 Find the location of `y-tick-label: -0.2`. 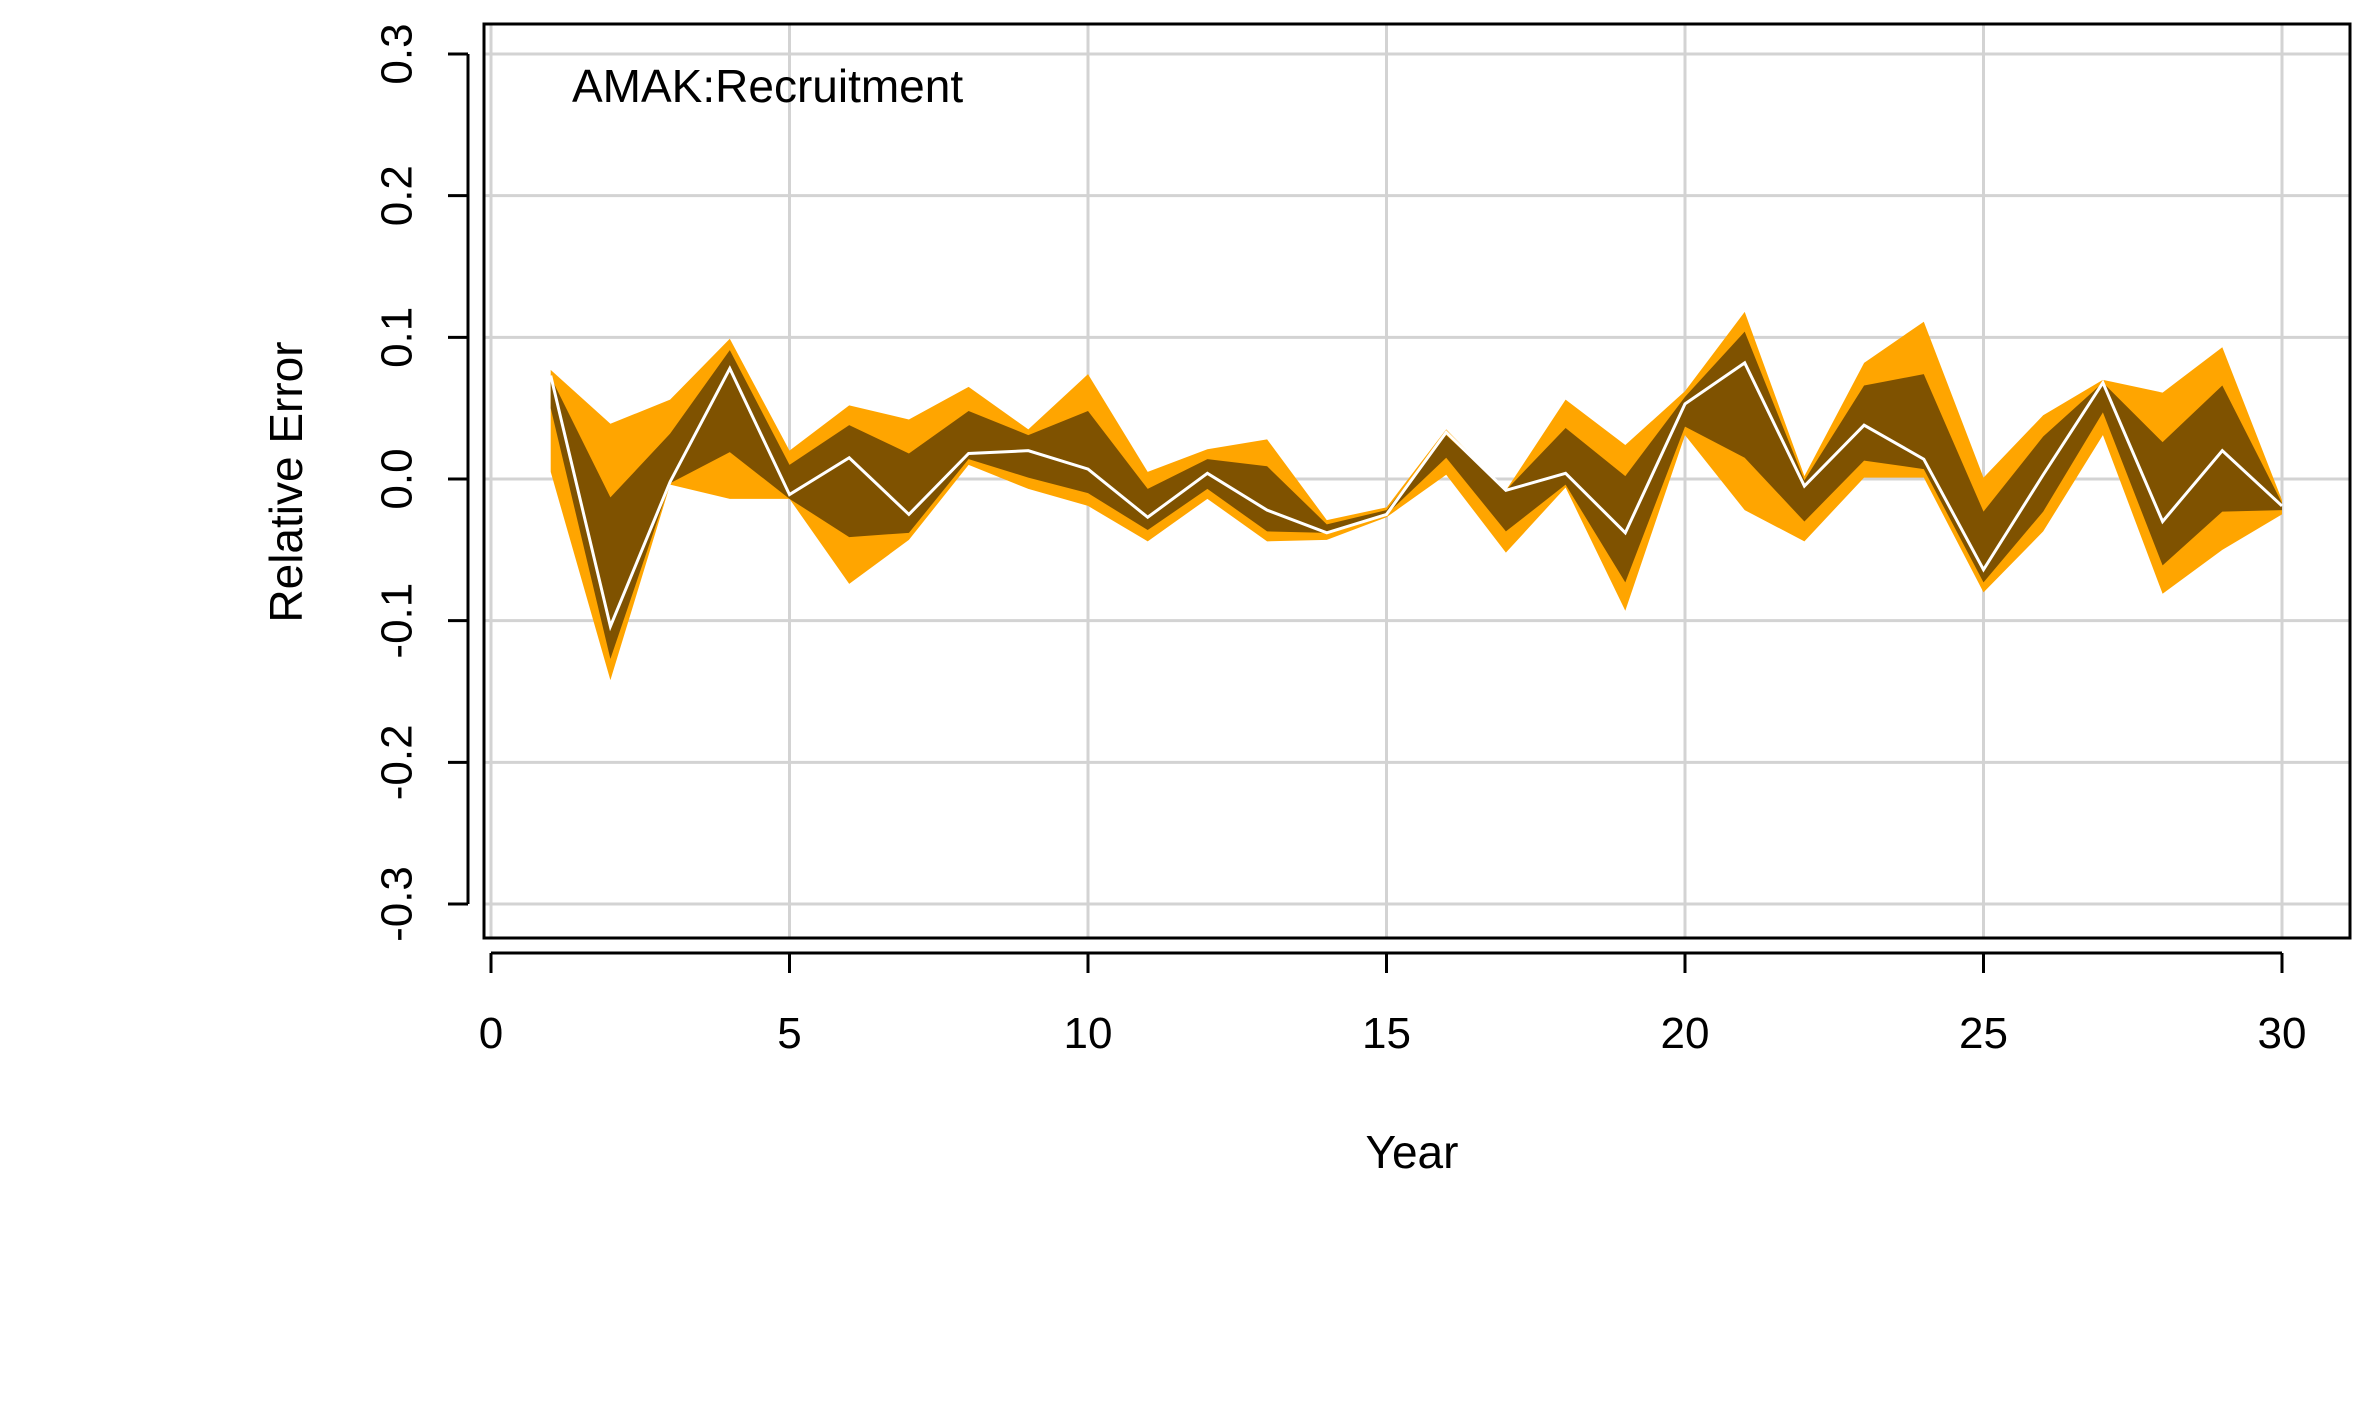

y-tick-label: -0.2 is located at coordinates (397, 762).